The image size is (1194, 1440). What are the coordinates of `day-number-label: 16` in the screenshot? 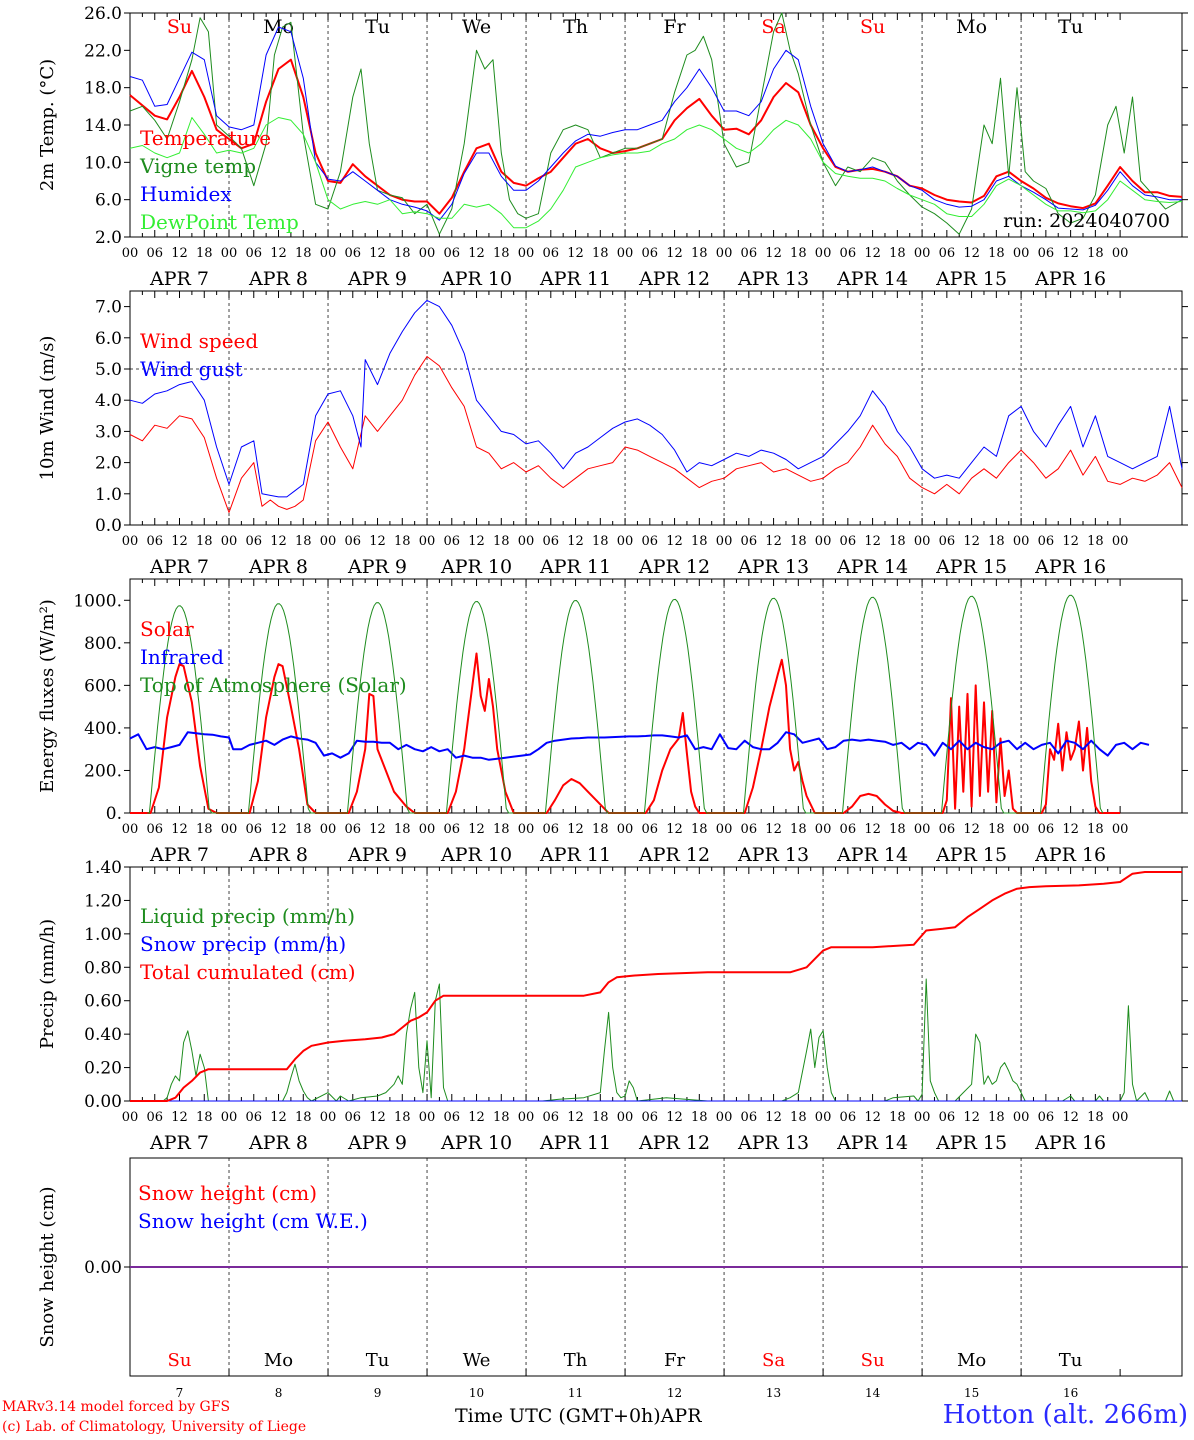 It's located at (1070, 1393).